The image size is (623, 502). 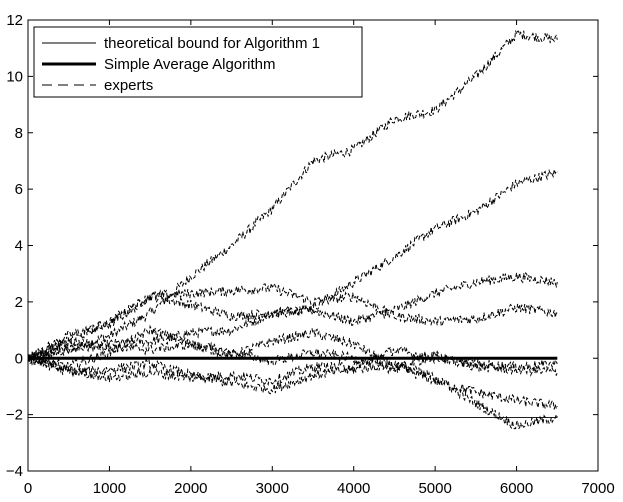 What do you see at coordinates (14, 20) in the screenshot?
I see `y-tick-label: 12` at bounding box center [14, 20].